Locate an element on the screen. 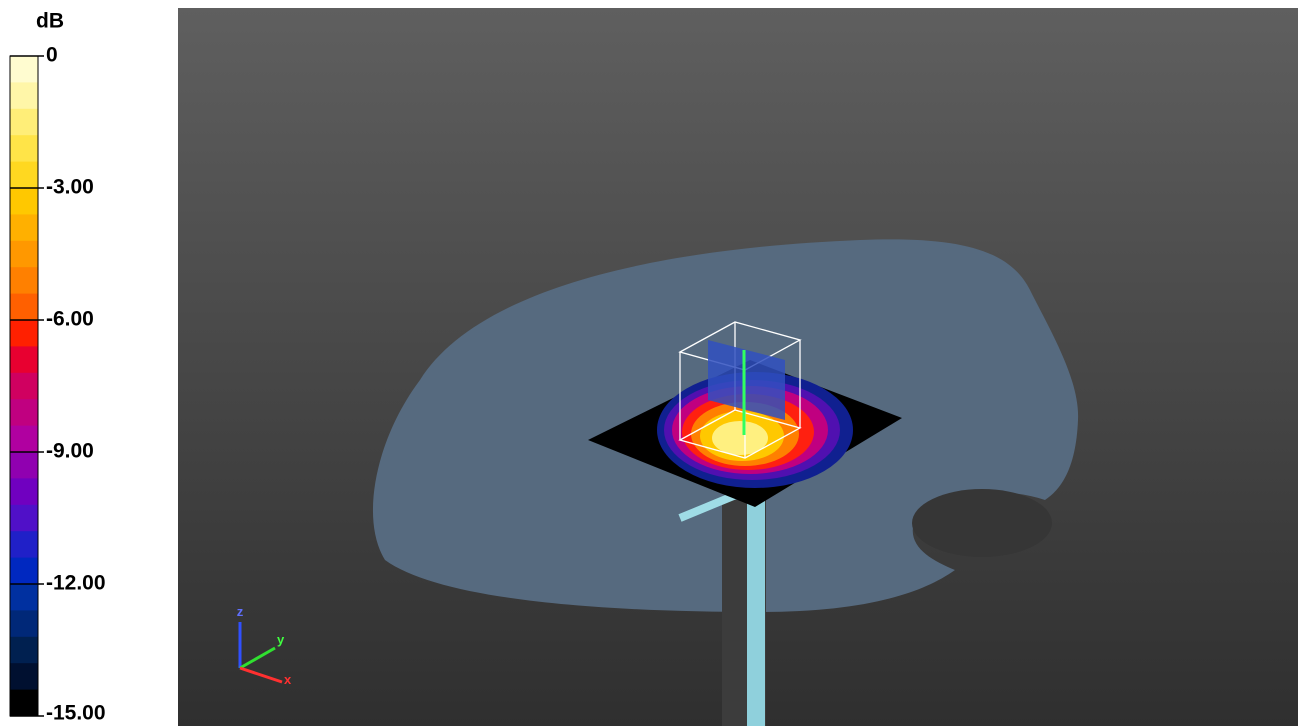 This screenshot has width=1298, height=726. legend-tick-label: -9.00 is located at coordinates (70, 451).